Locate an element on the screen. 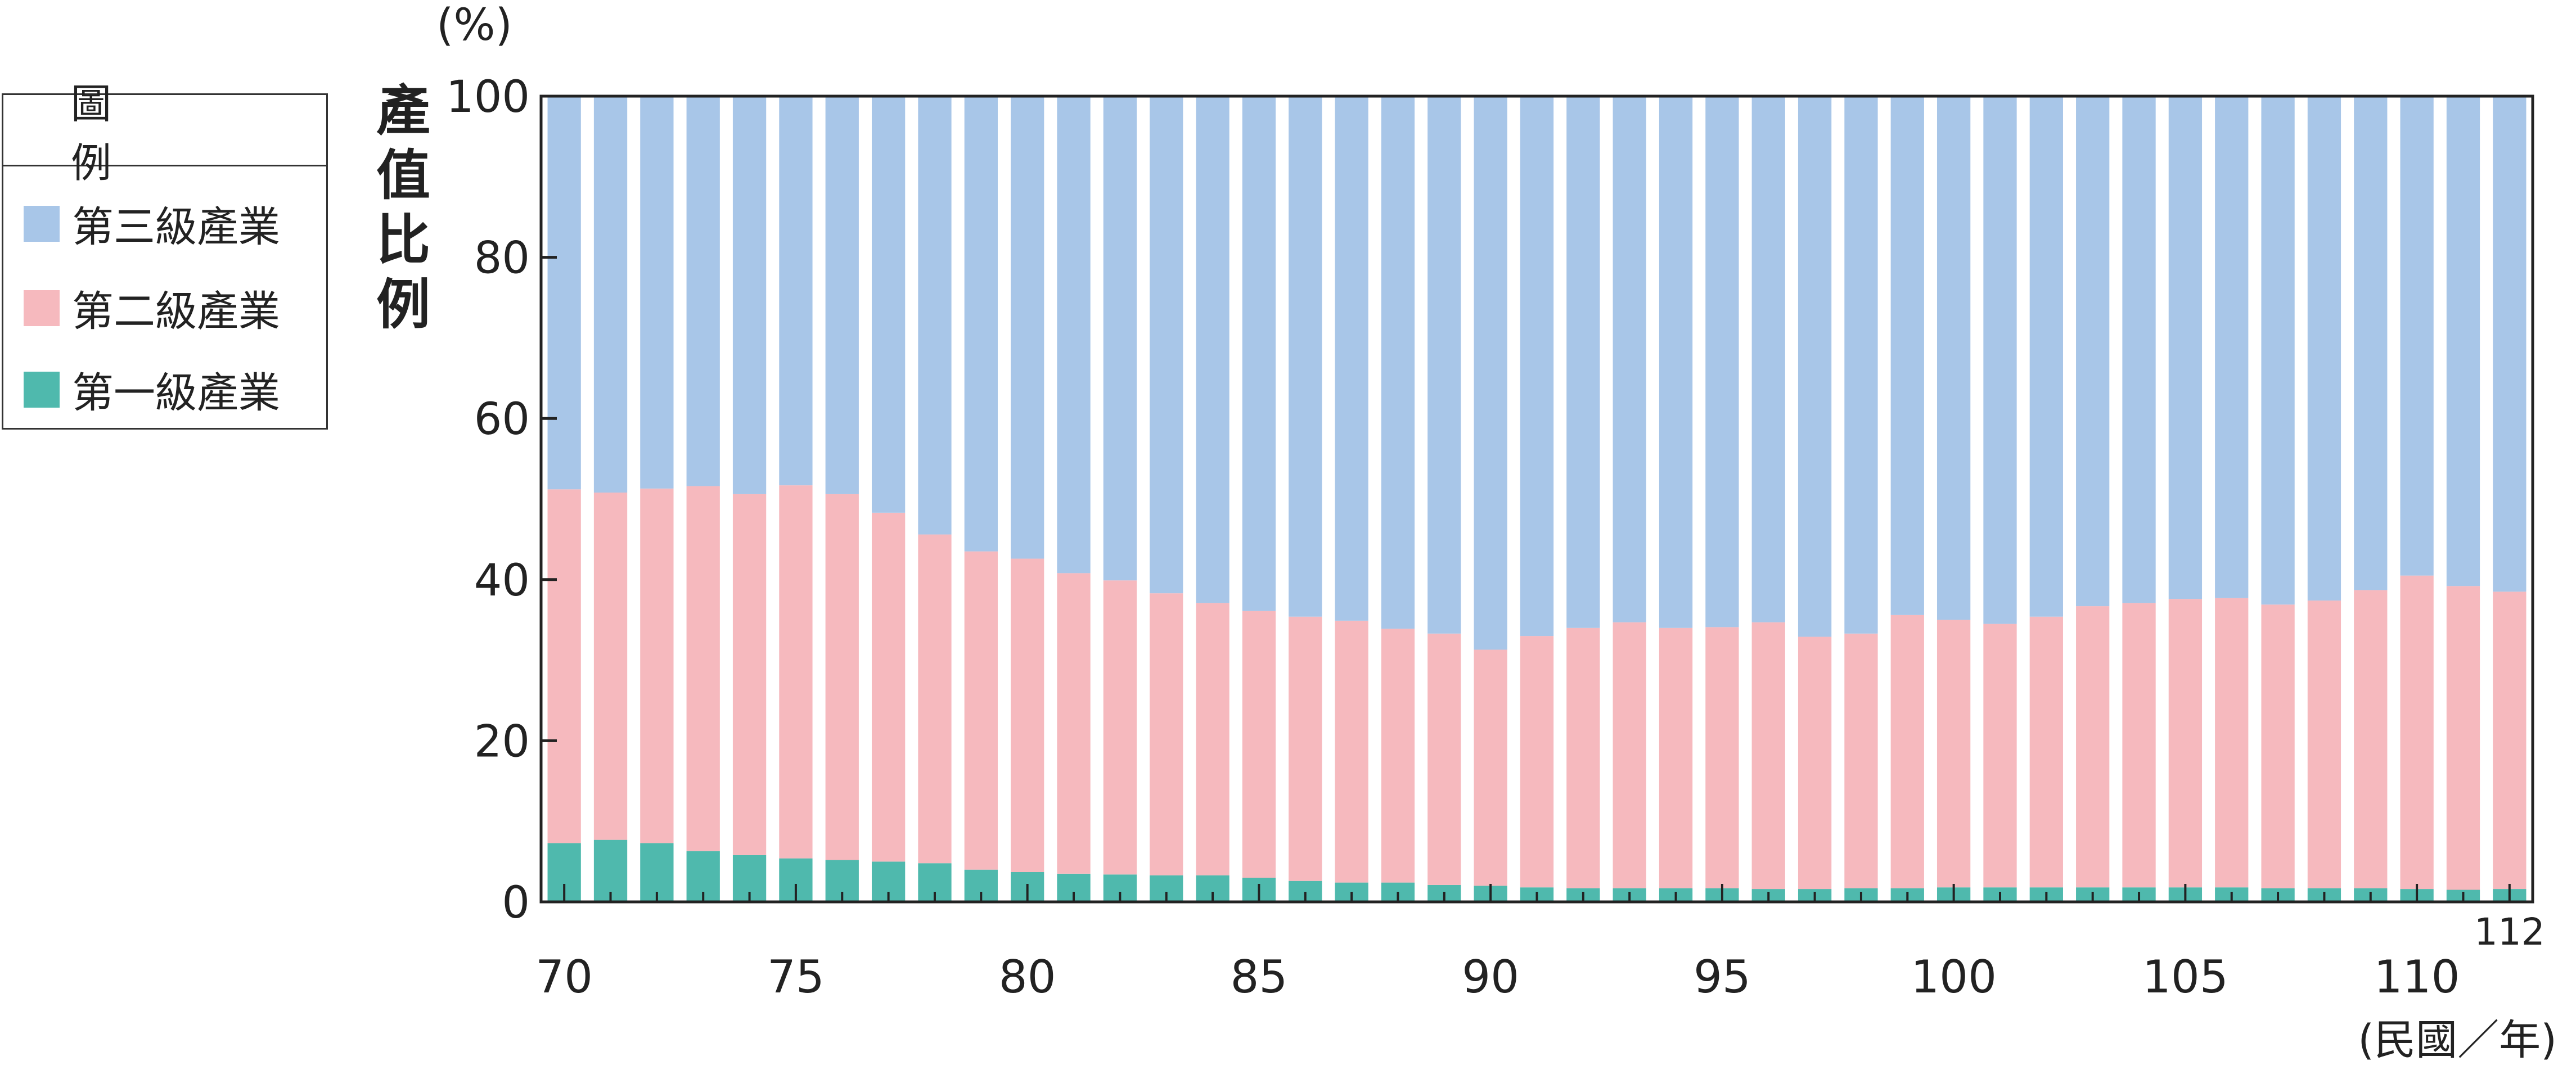 This screenshot has width=2576, height=1079. y-tick-label-60: 60 is located at coordinates (502, 419).